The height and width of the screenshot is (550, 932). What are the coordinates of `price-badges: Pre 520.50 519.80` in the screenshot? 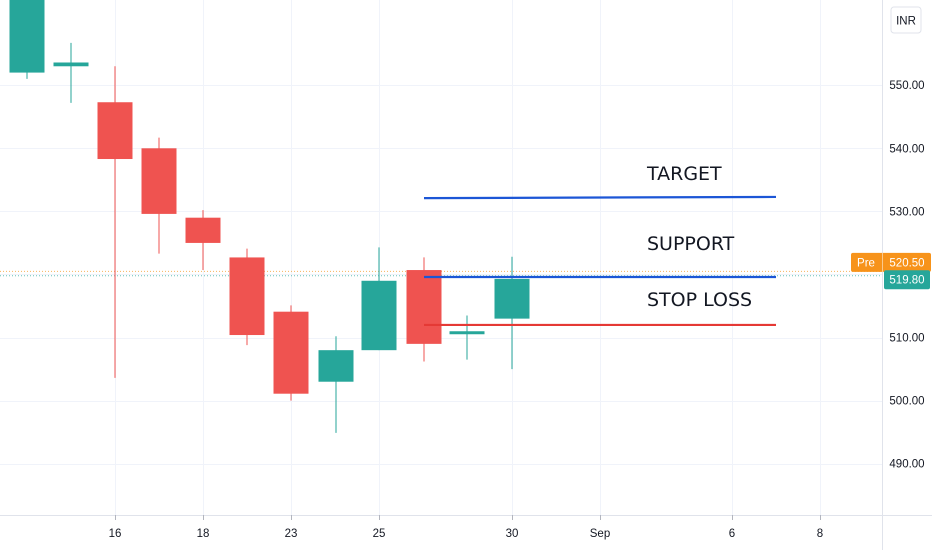 It's located at (891, 271).